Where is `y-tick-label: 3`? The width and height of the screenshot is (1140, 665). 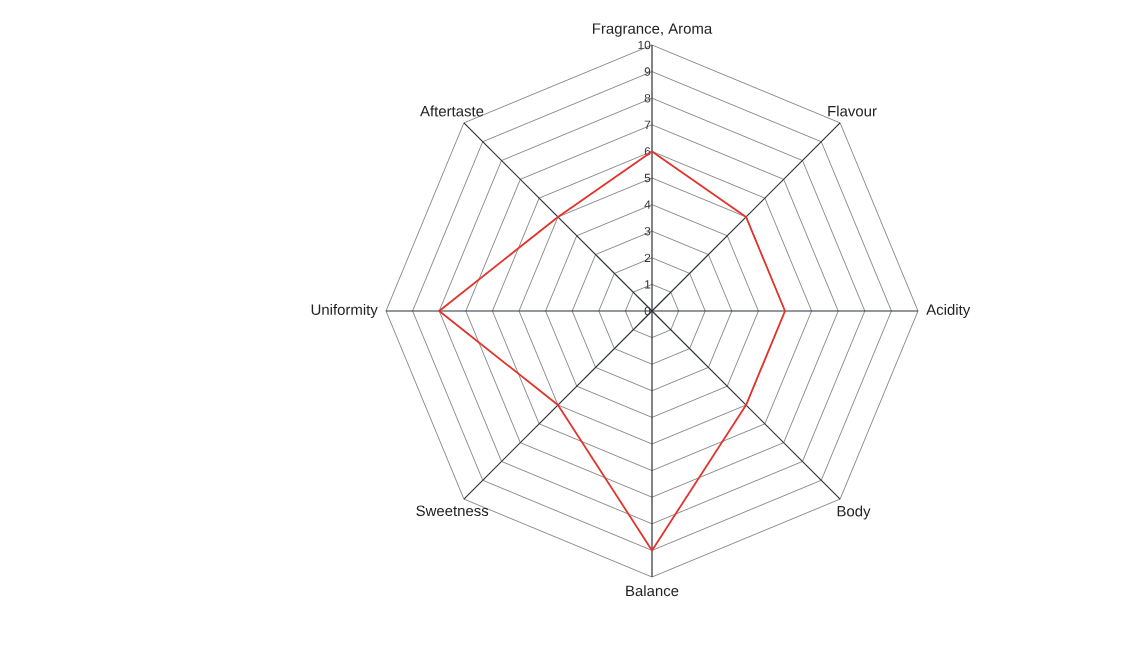 y-tick-label: 3 is located at coordinates (647, 231).